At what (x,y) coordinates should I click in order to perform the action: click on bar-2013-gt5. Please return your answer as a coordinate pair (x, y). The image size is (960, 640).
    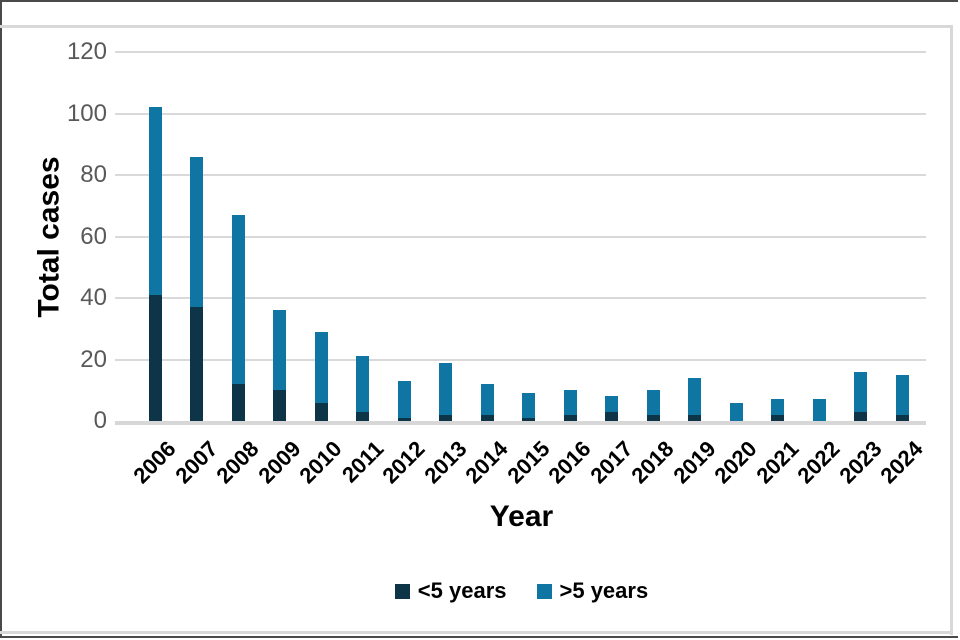
    Looking at the image, I should click on (445, 388).